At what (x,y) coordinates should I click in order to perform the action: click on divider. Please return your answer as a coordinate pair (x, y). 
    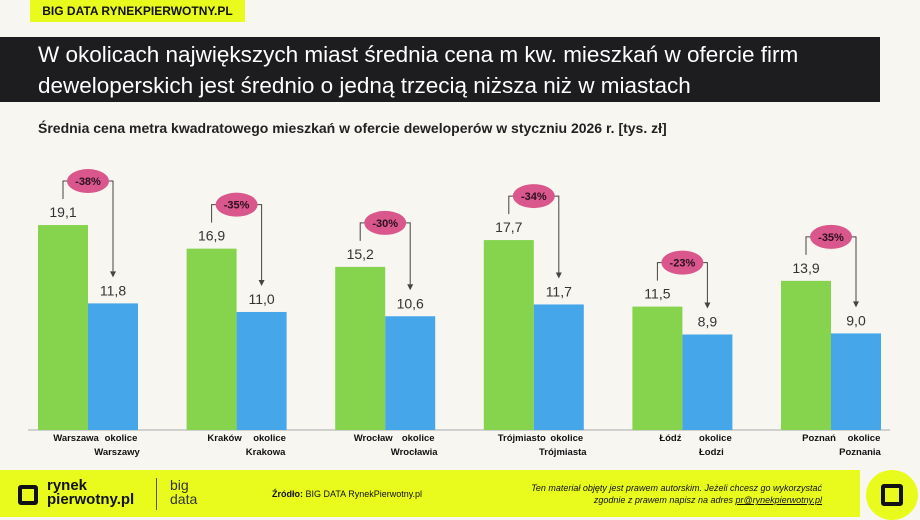
    Looking at the image, I should click on (156, 494).